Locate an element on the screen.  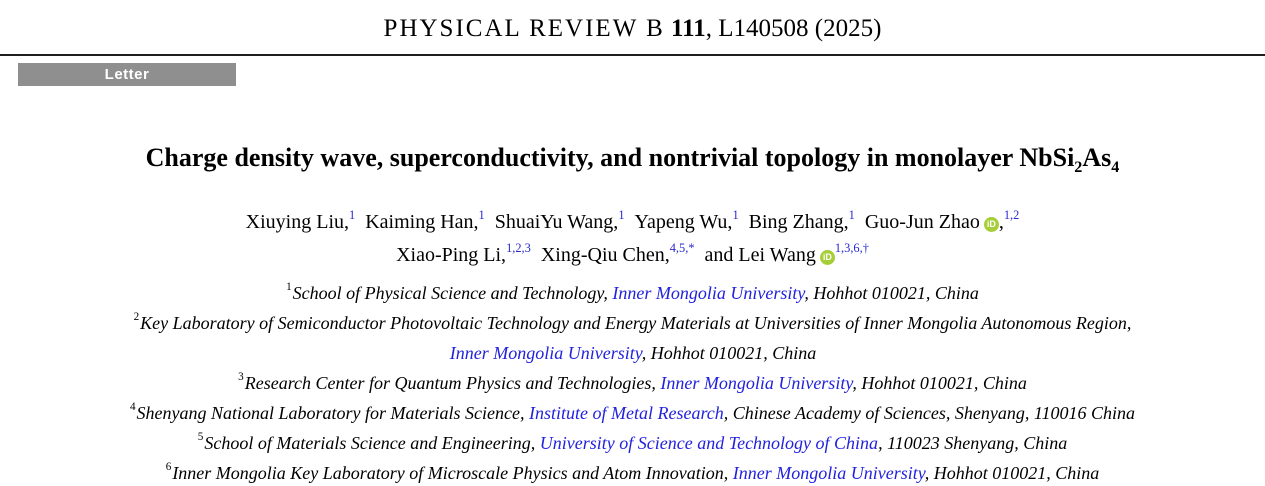
journal-article-id: , L140508 (2025) is located at coordinates (793, 28).